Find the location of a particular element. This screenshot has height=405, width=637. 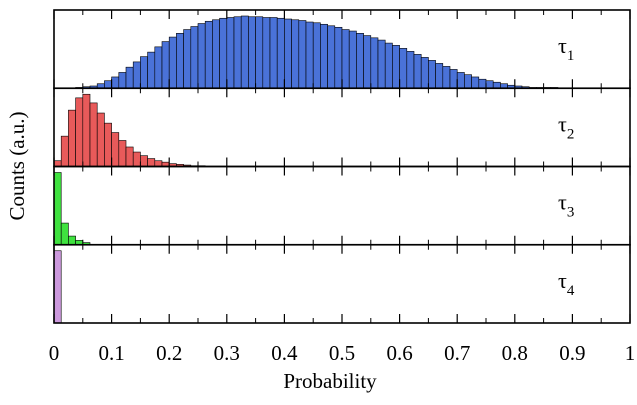

series-label-4: τ4 is located at coordinates (566, 283).